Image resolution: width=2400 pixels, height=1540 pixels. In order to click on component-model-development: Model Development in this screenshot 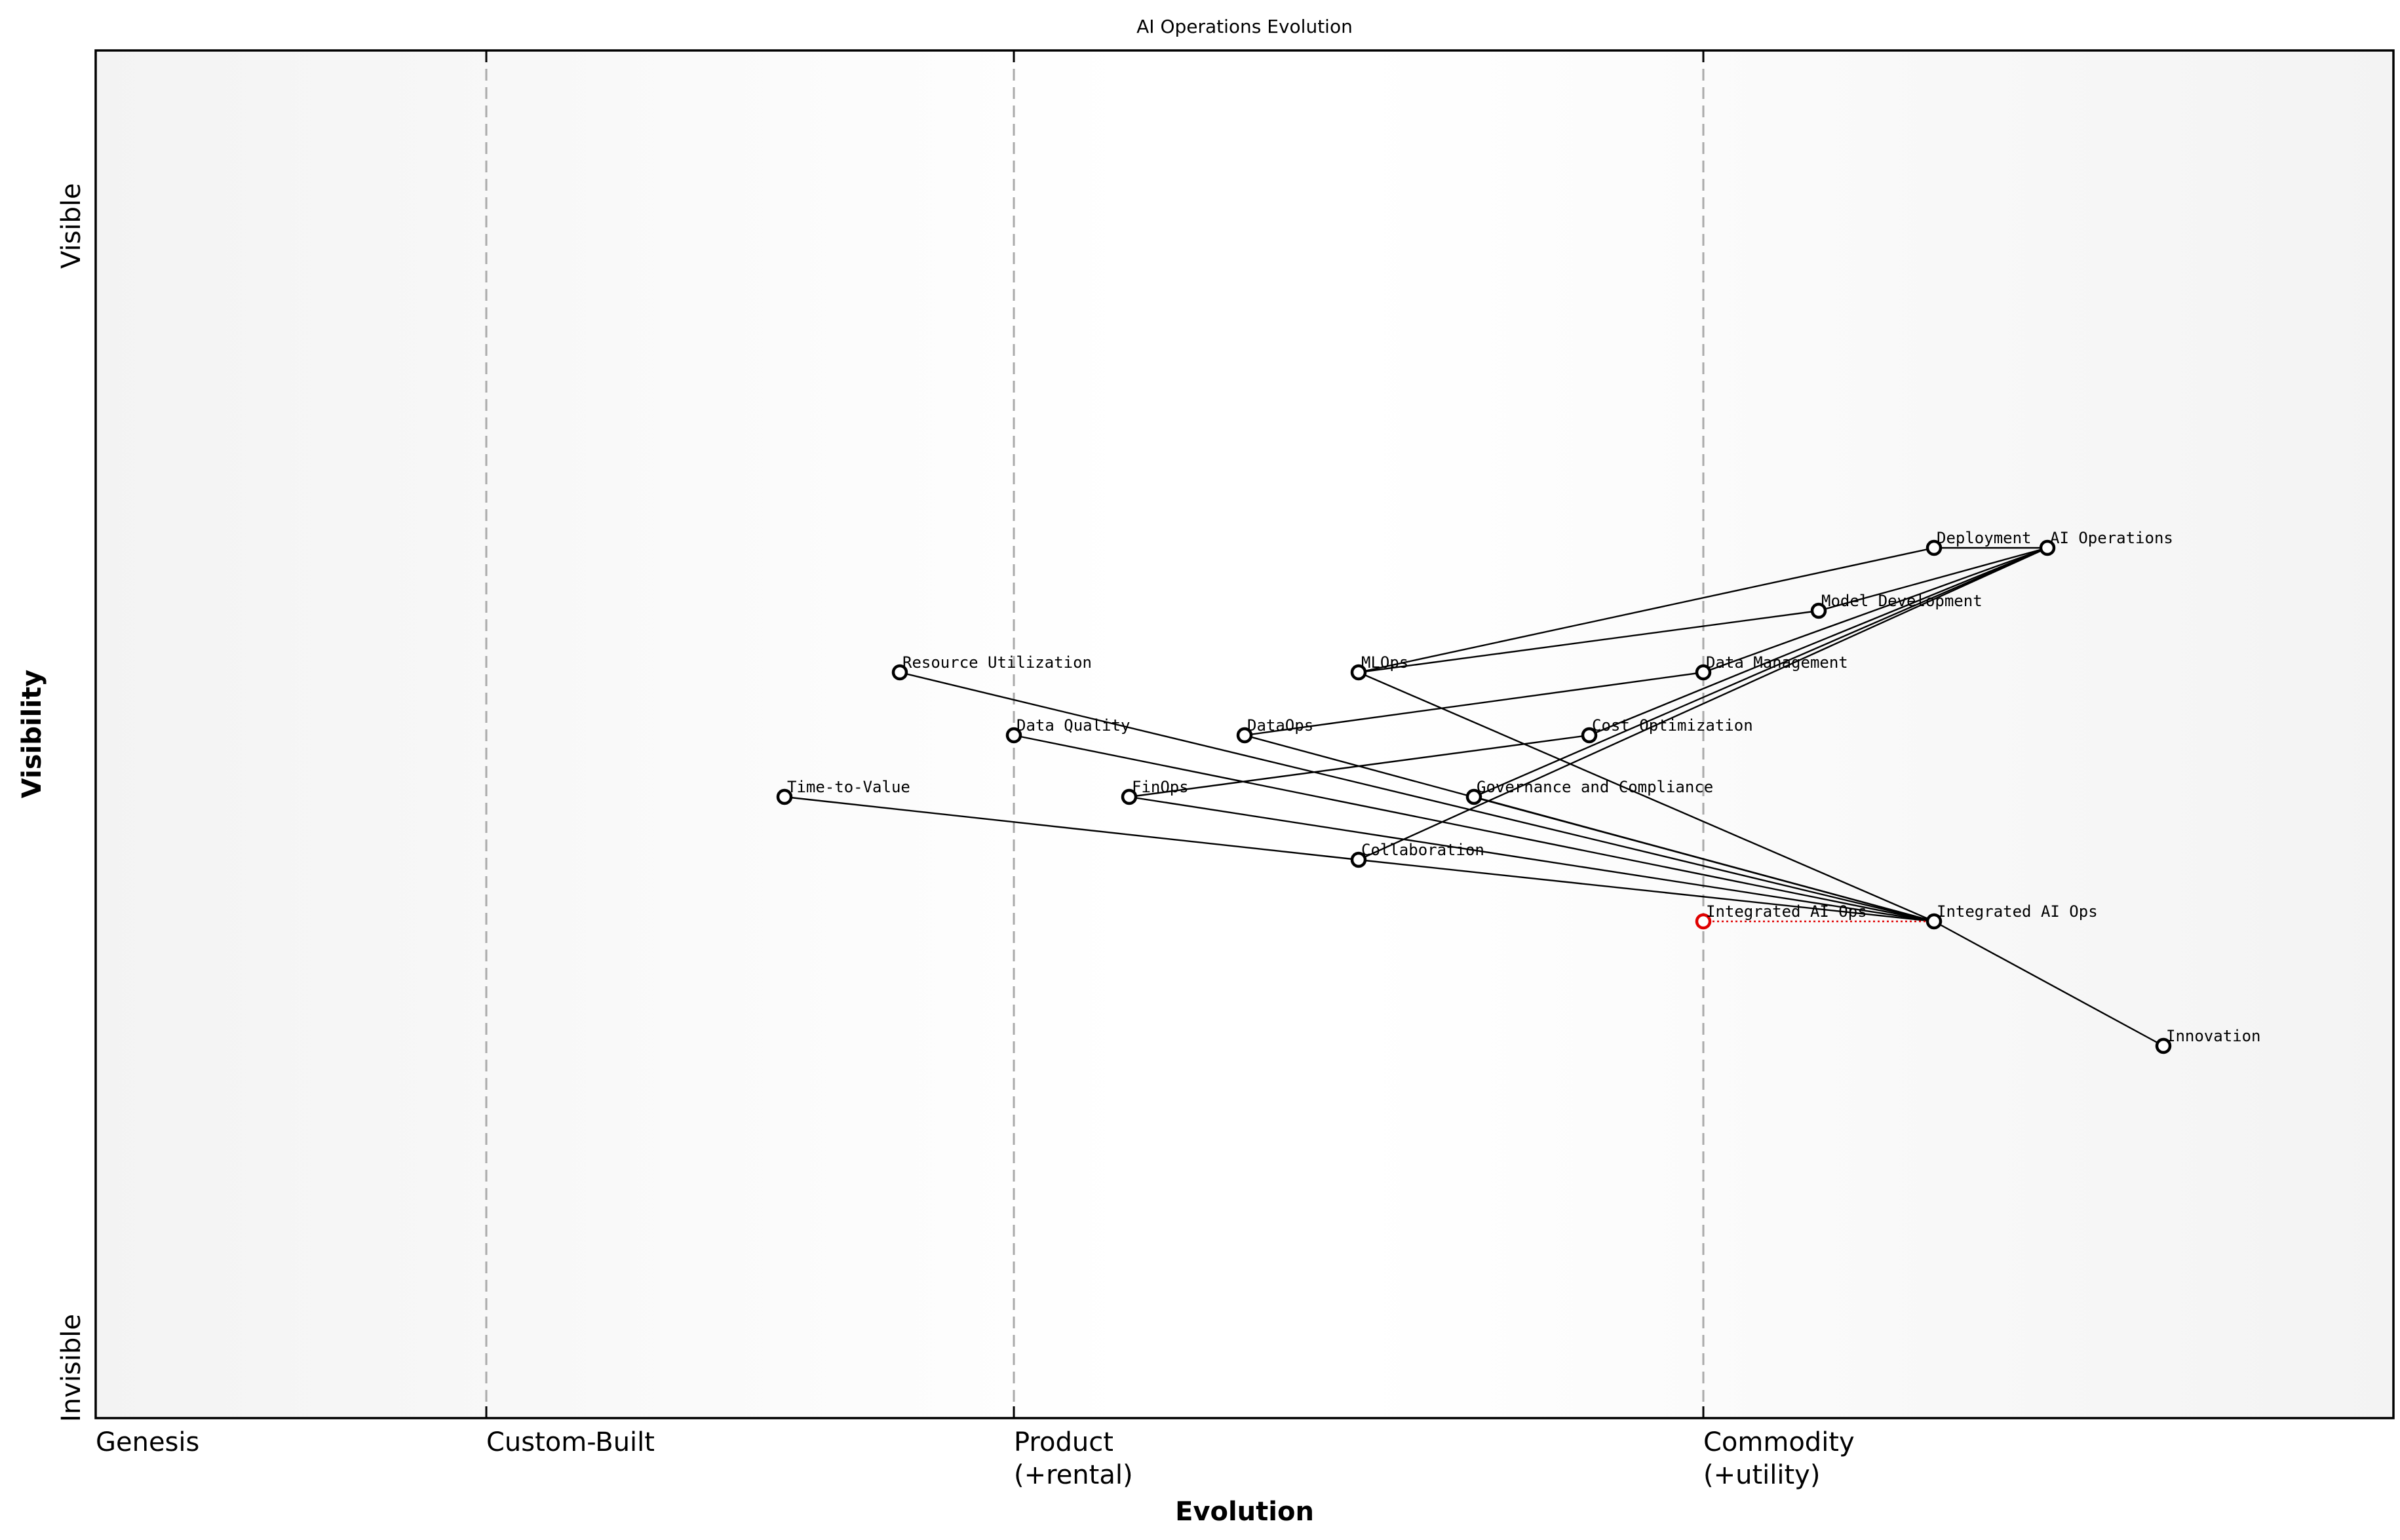, I will do `click(1896, 605)`.